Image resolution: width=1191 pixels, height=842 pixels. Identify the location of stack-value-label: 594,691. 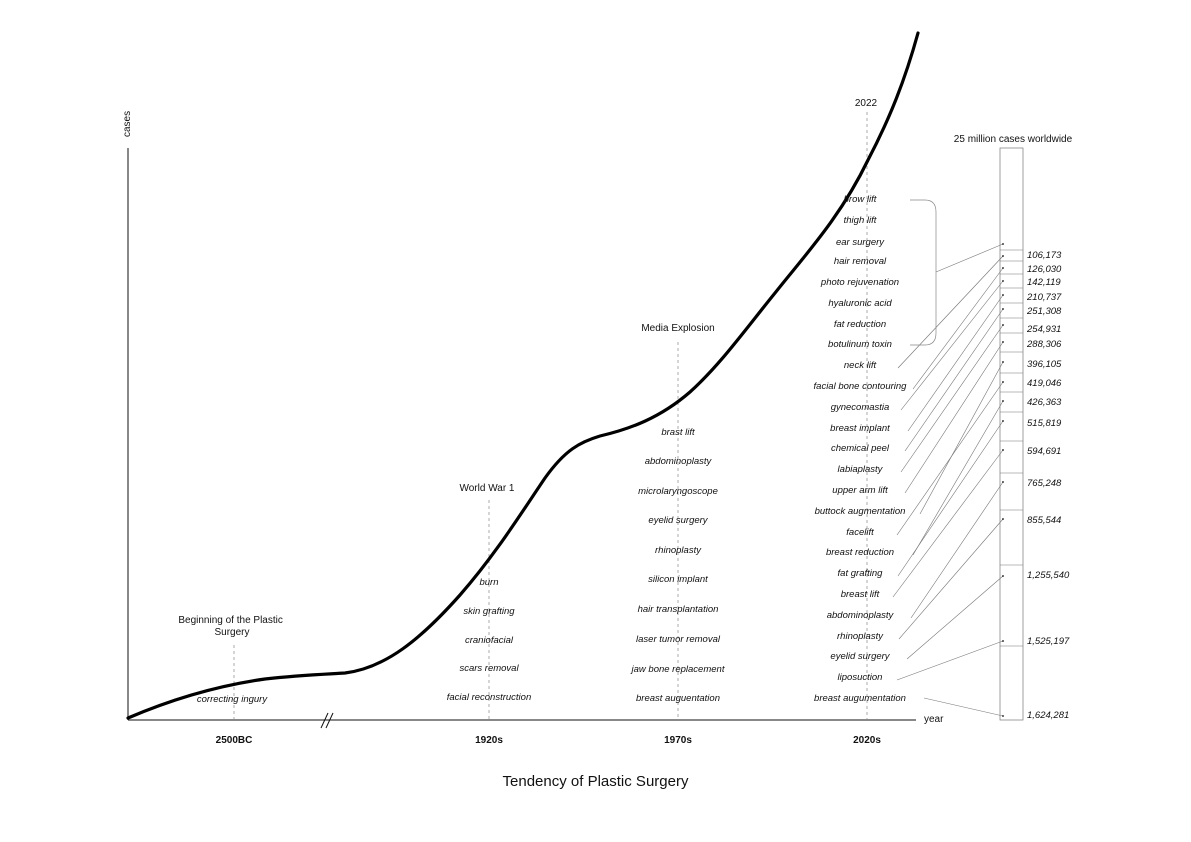
(1044, 451).